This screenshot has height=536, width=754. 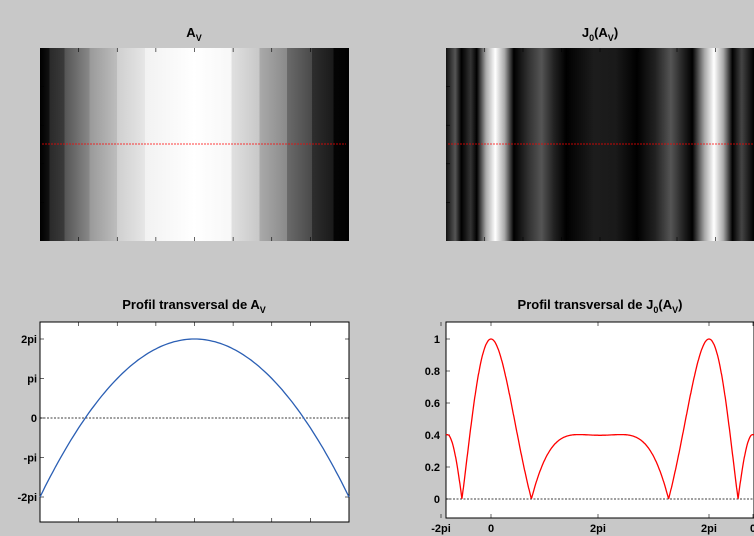 I want to click on y-tick-label: 0.2, so click(x=432, y=468).